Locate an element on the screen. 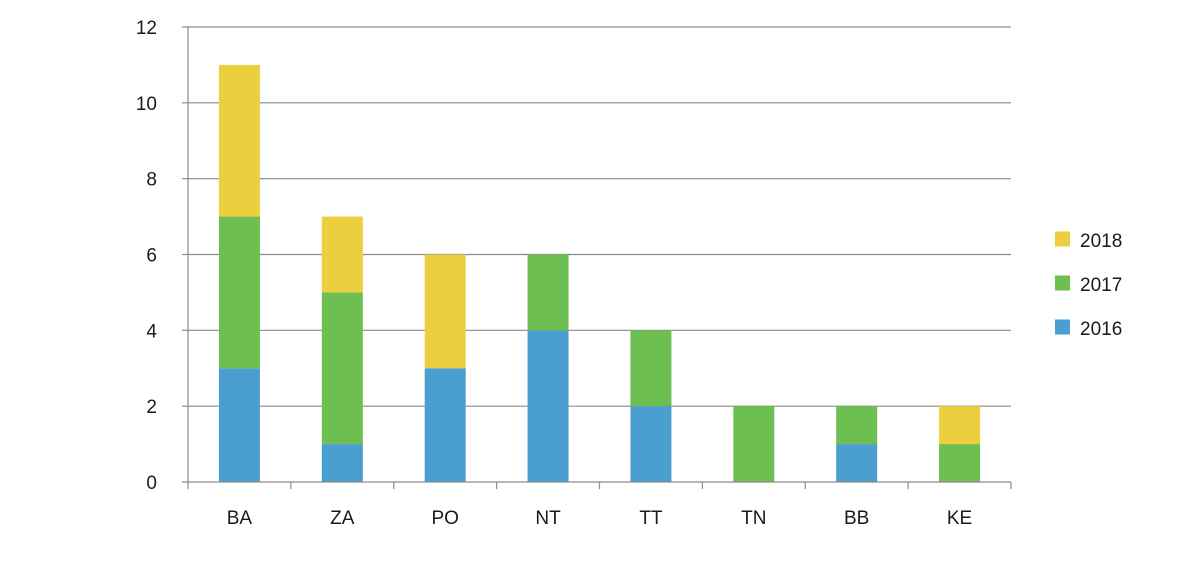 The image size is (1200, 568). legend: 2018 2017 2016 is located at coordinates (1088, 285).